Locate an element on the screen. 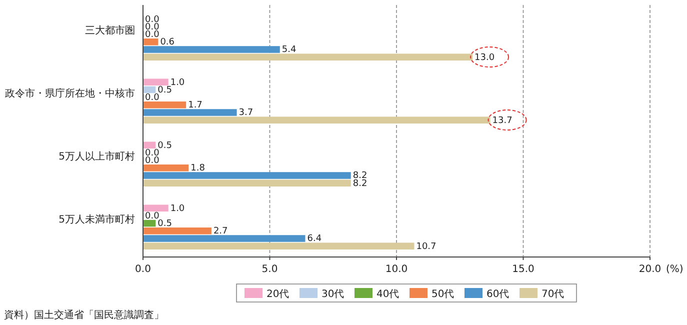 The image size is (687, 325). x-tick-label: 5.0 is located at coordinates (270, 269).